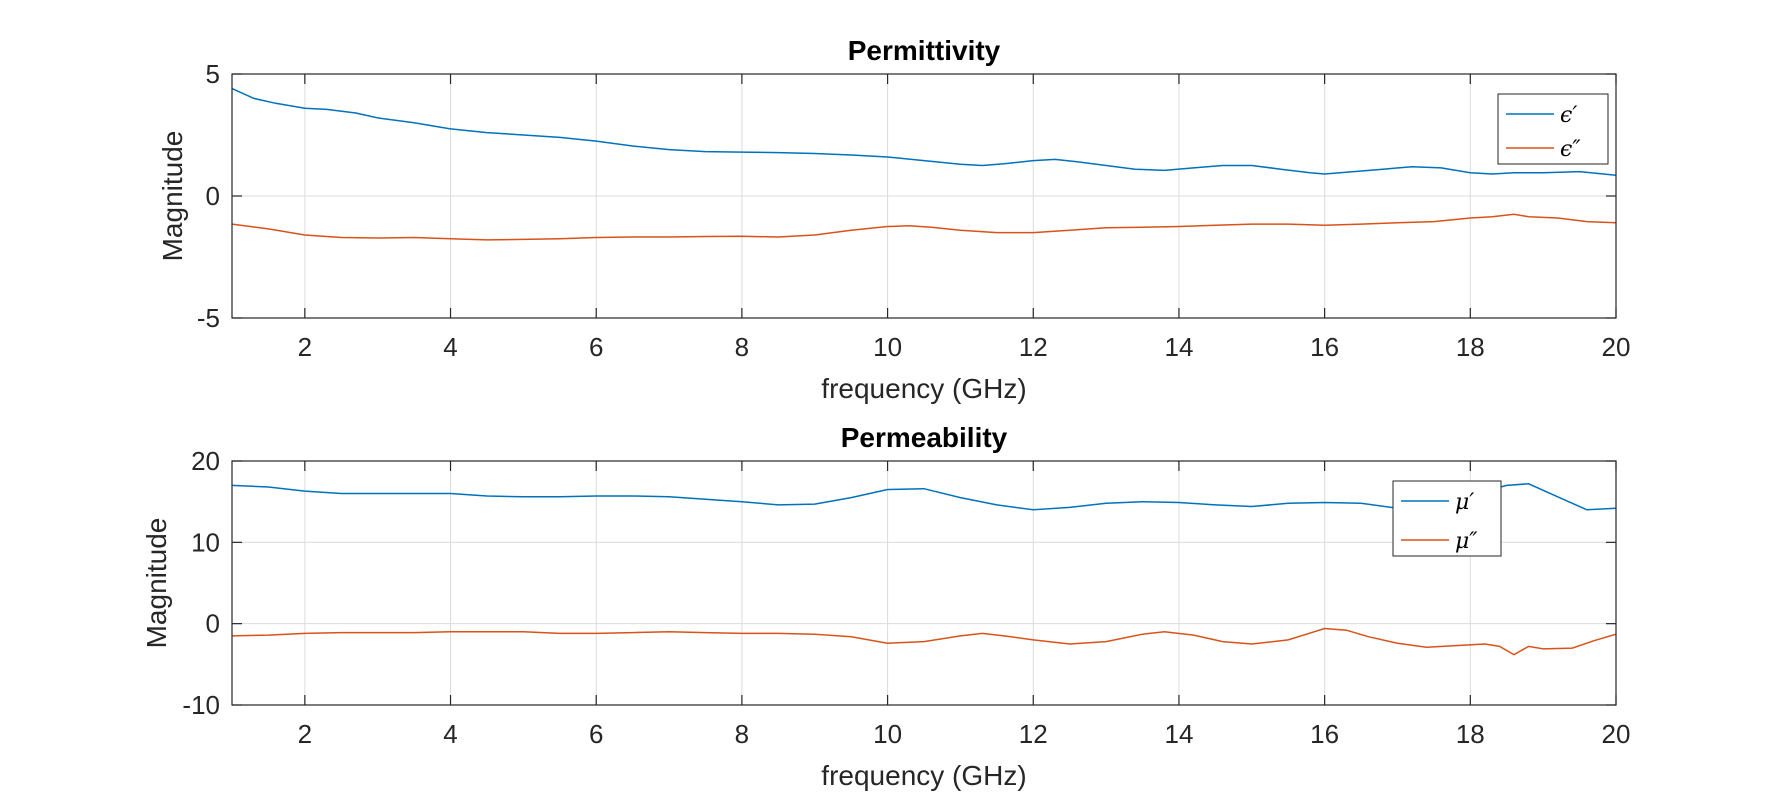 This screenshot has width=1770, height=809. What do you see at coordinates (205, 461) in the screenshot?
I see `y-tick-label: 20` at bounding box center [205, 461].